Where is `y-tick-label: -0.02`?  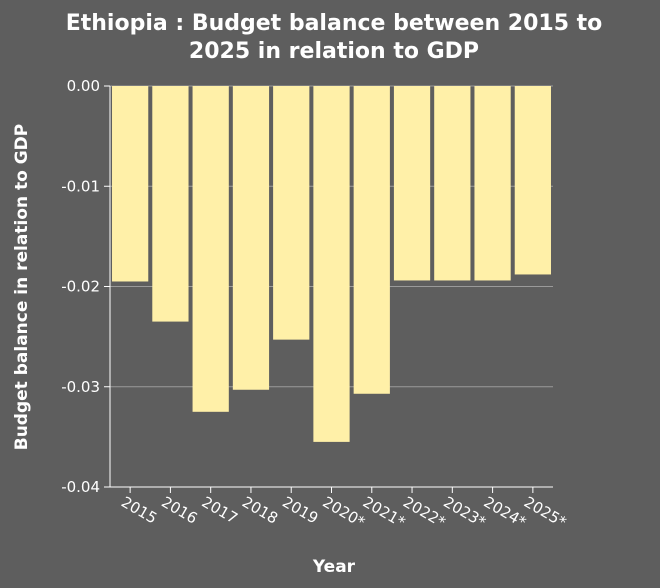
y-tick-label: -0.02 is located at coordinates (80, 287).